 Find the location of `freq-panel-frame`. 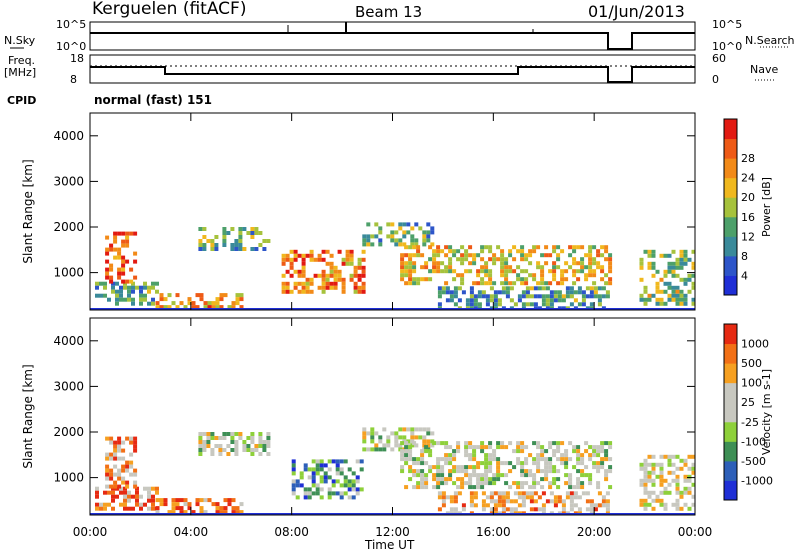

freq-panel-frame is located at coordinates (392, 69).